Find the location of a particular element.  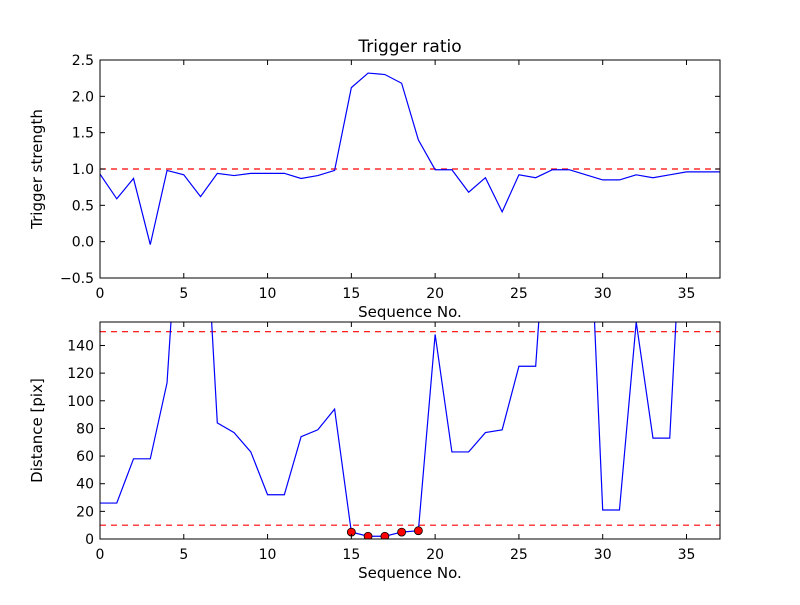

y-tick-label: −0.5 is located at coordinates (77, 279).